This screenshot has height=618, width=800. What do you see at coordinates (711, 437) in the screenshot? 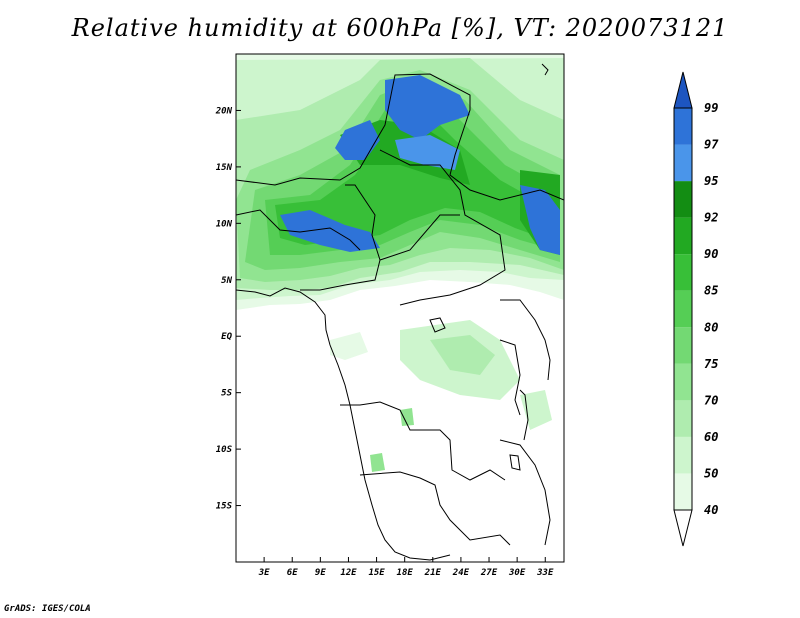
I see `colorbar-label: 60` at bounding box center [711, 437].